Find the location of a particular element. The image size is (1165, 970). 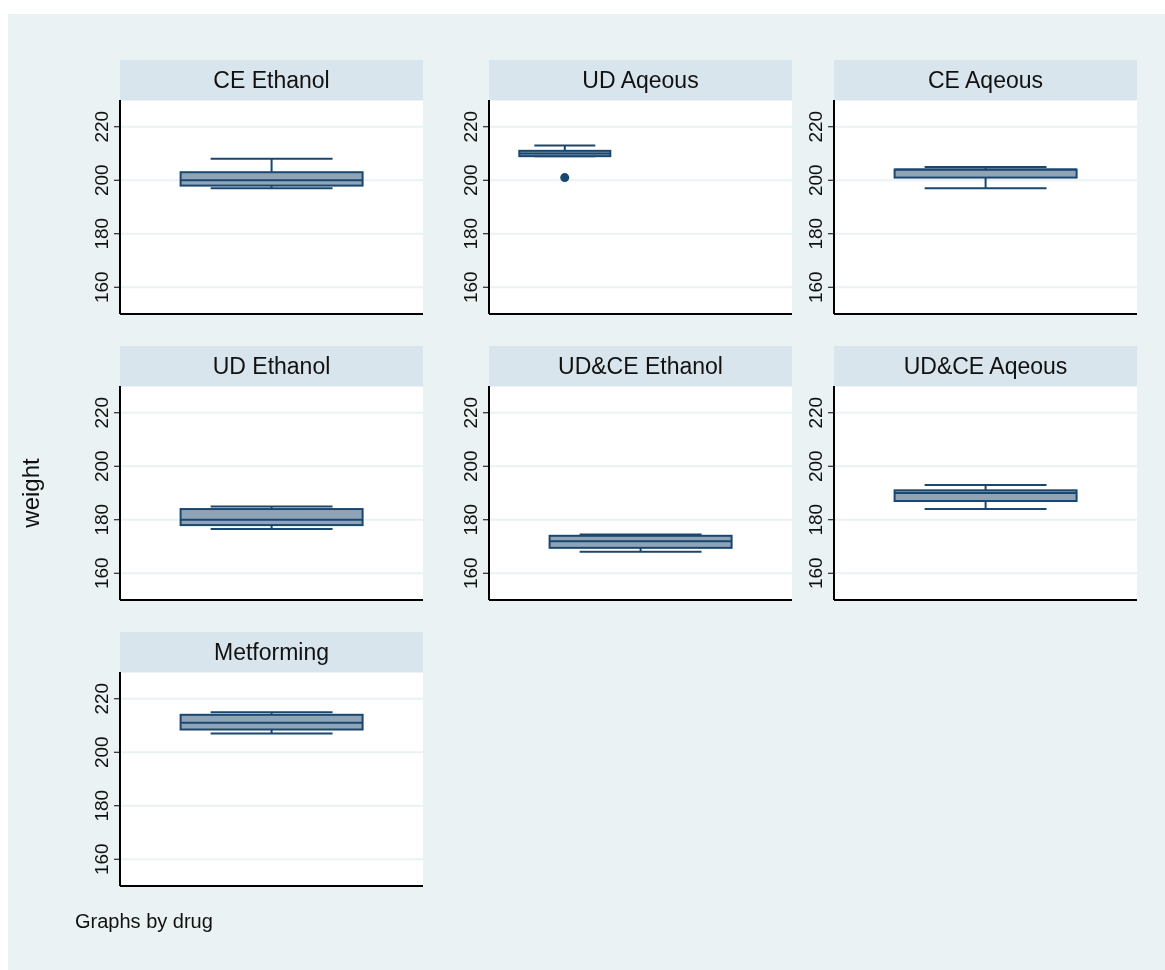

chart-title: CE Ethanol is located at coordinates (271, 80).